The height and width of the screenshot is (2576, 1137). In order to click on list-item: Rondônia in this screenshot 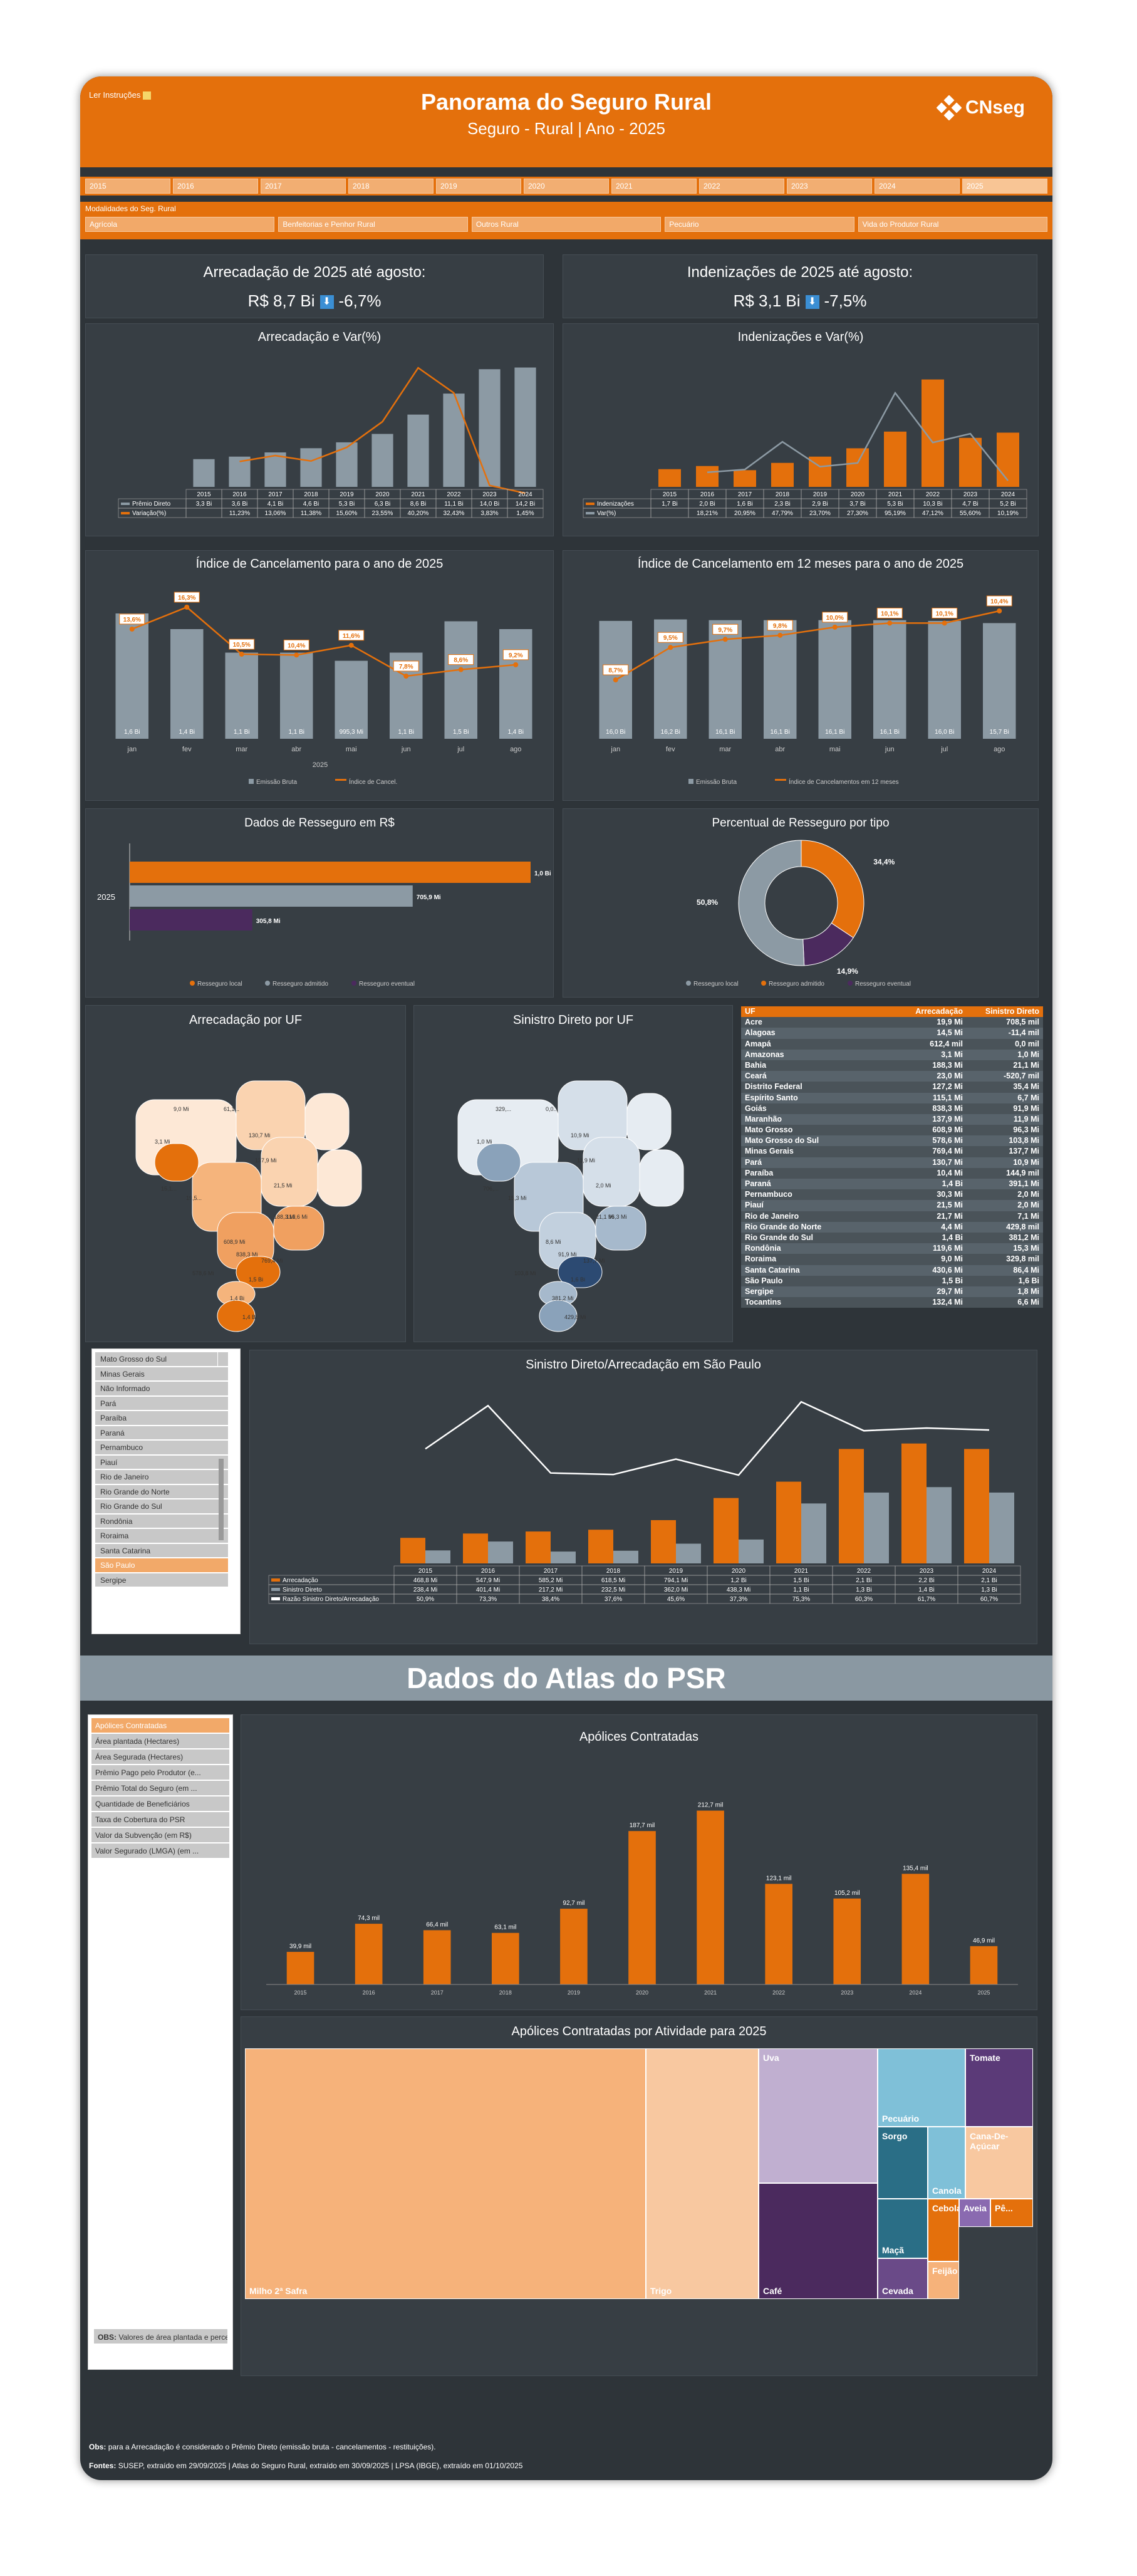, I will do `click(162, 1520)`.